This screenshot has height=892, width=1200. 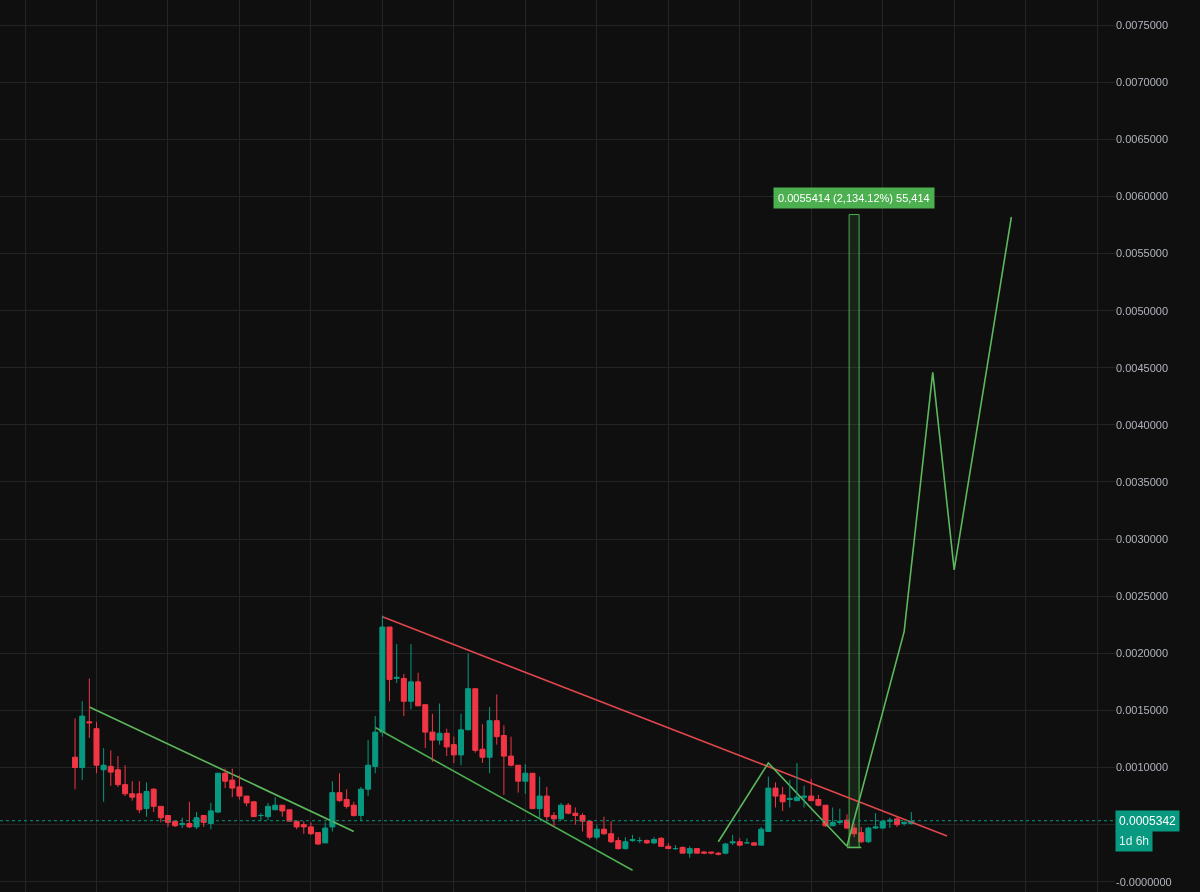 I want to click on y-tick-label: 0.0015000, so click(x=1142, y=710).